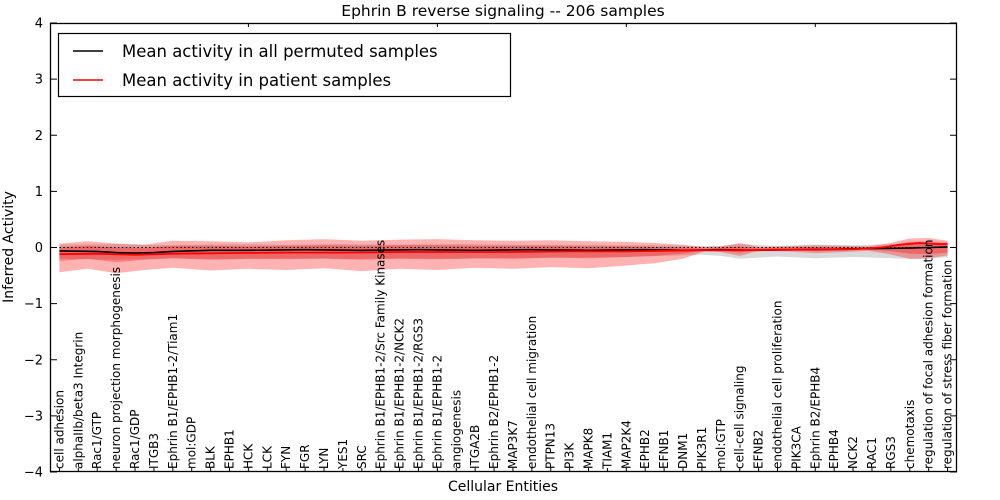  What do you see at coordinates (39, 80) in the screenshot?
I see `y-tick-label: 3` at bounding box center [39, 80].